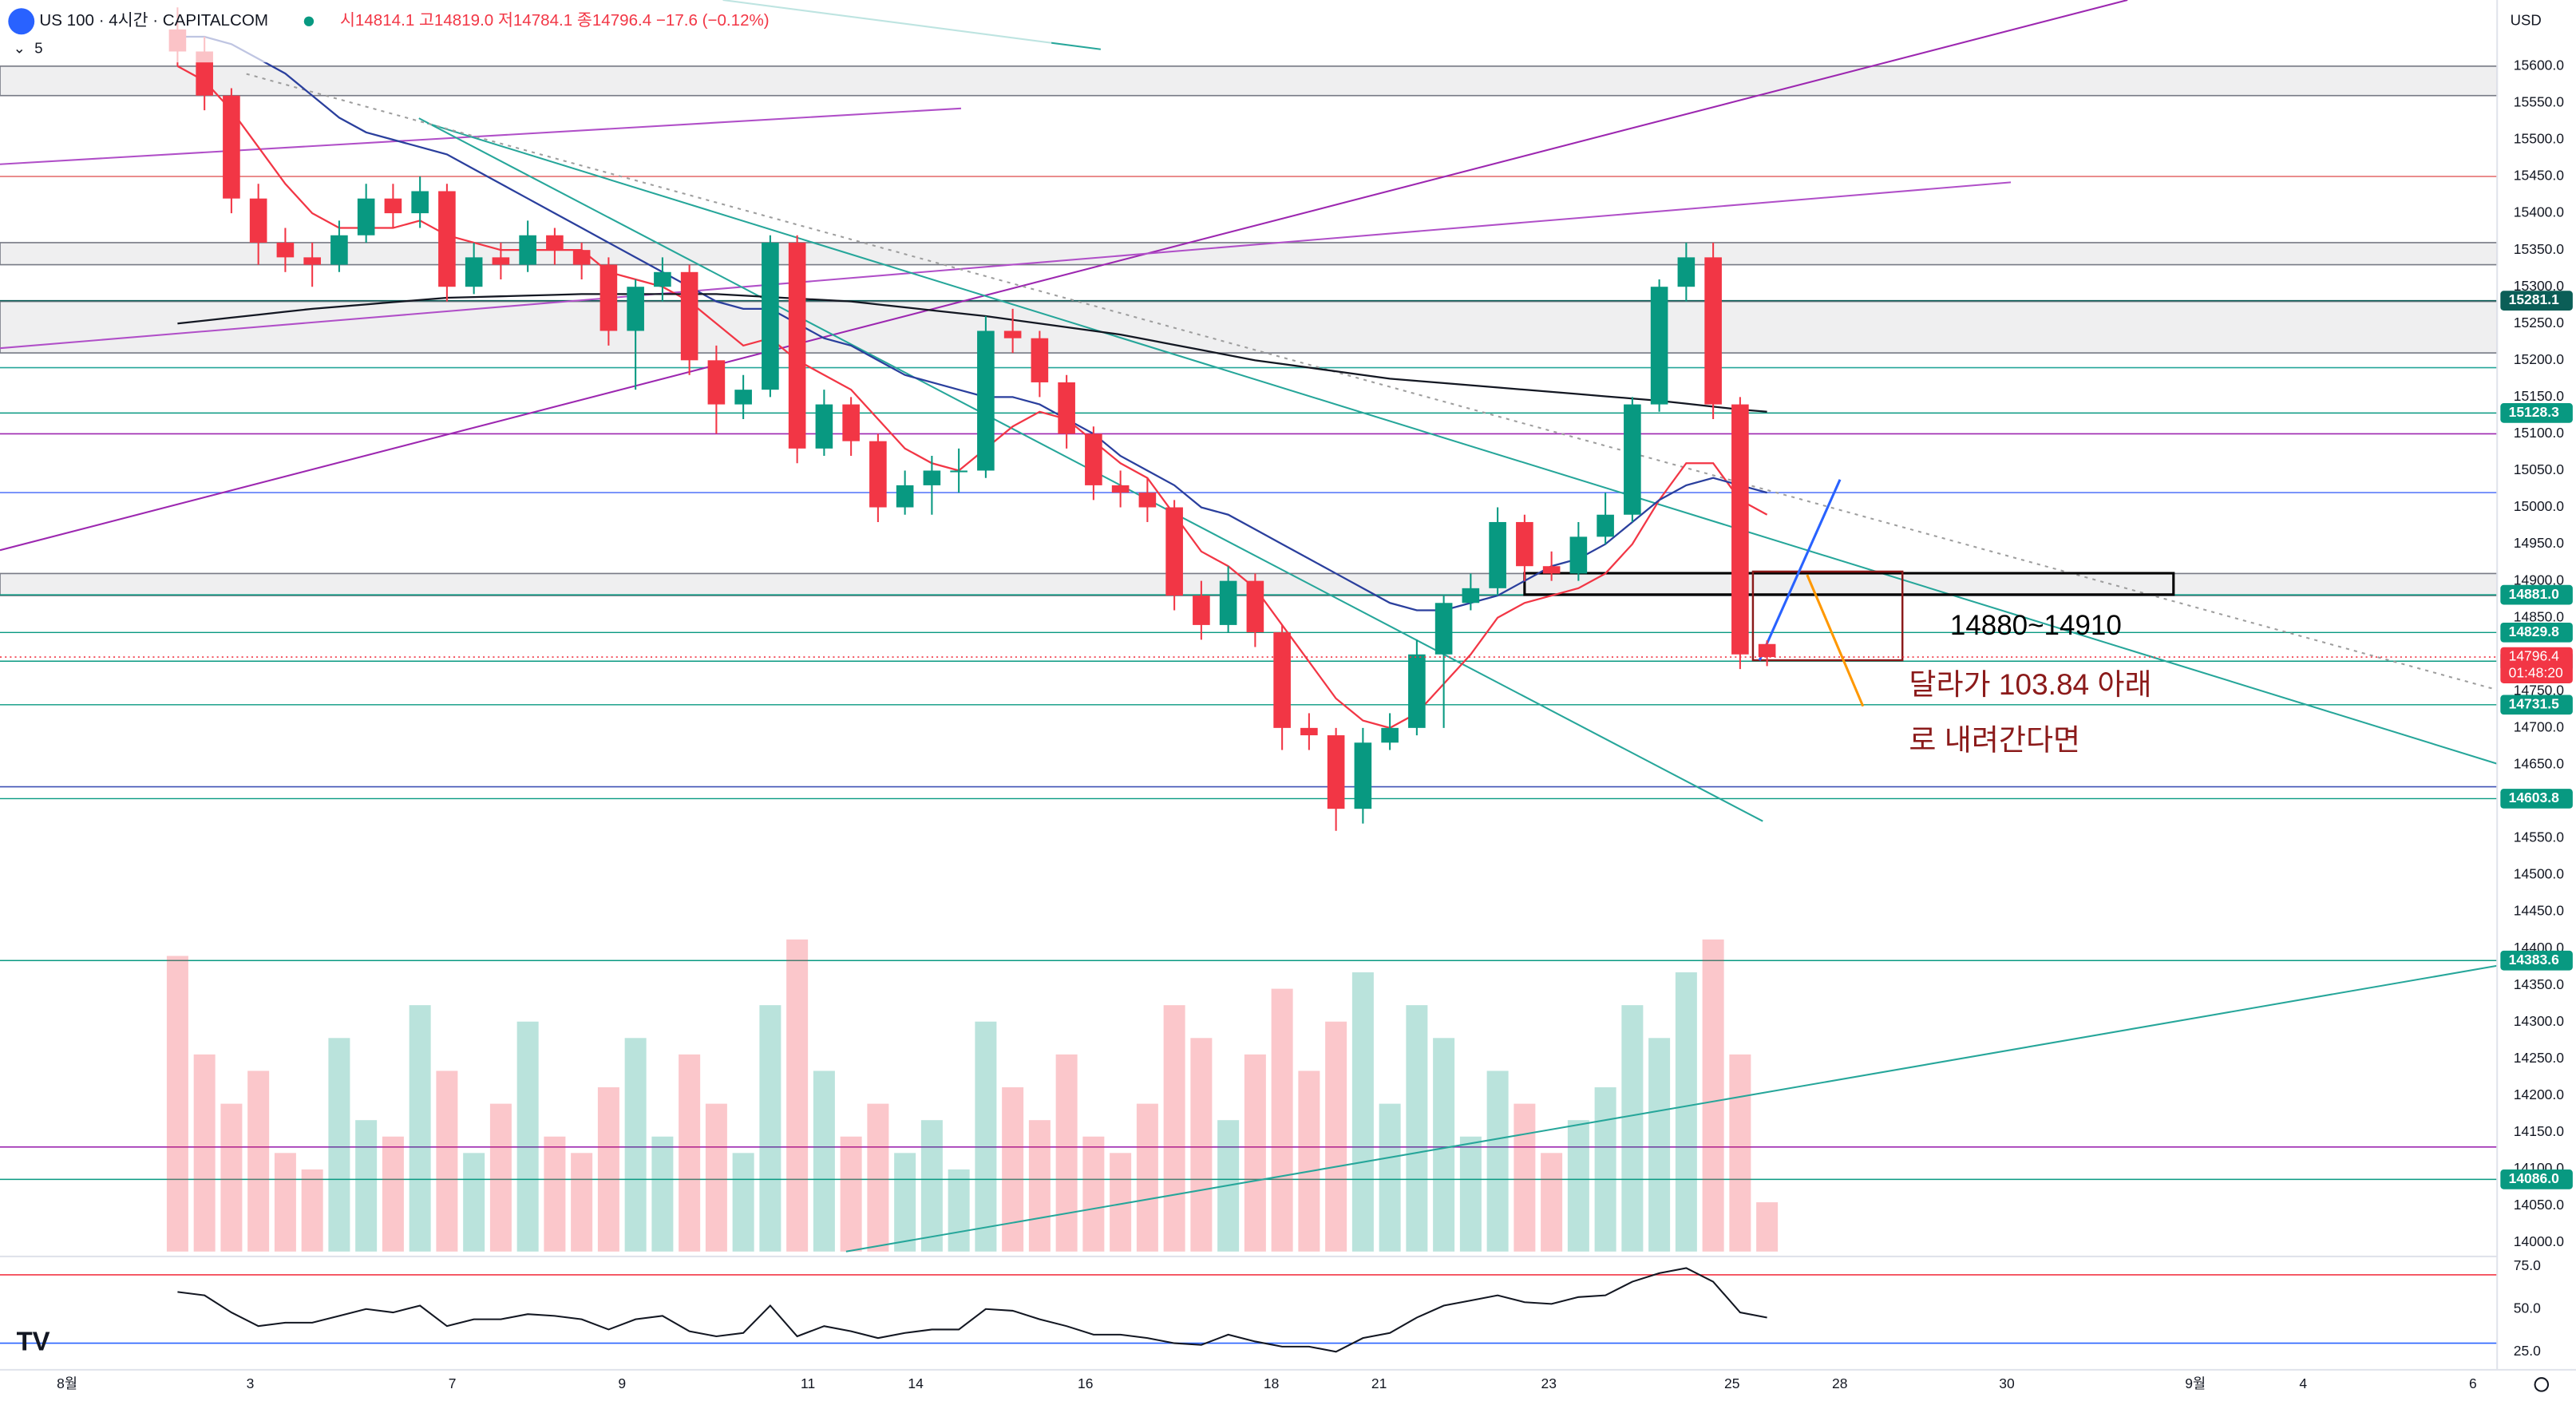  Describe the element at coordinates (2473, 1383) in the screenshot. I see `x-tick-label: 6` at that location.